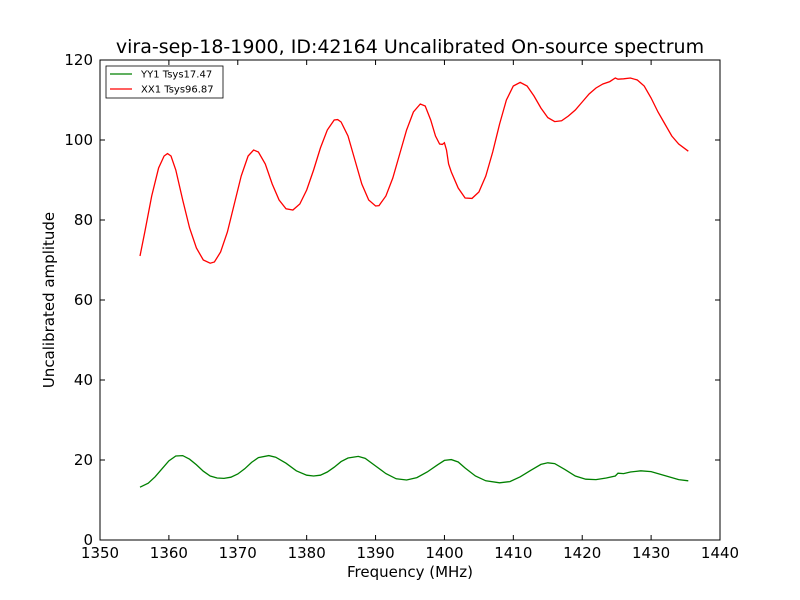 This screenshot has width=800, height=600. What do you see at coordinates (169, 553) in the screenshot?
I see `x-tick-label-1: 1360` at bounding box center [169, 553].